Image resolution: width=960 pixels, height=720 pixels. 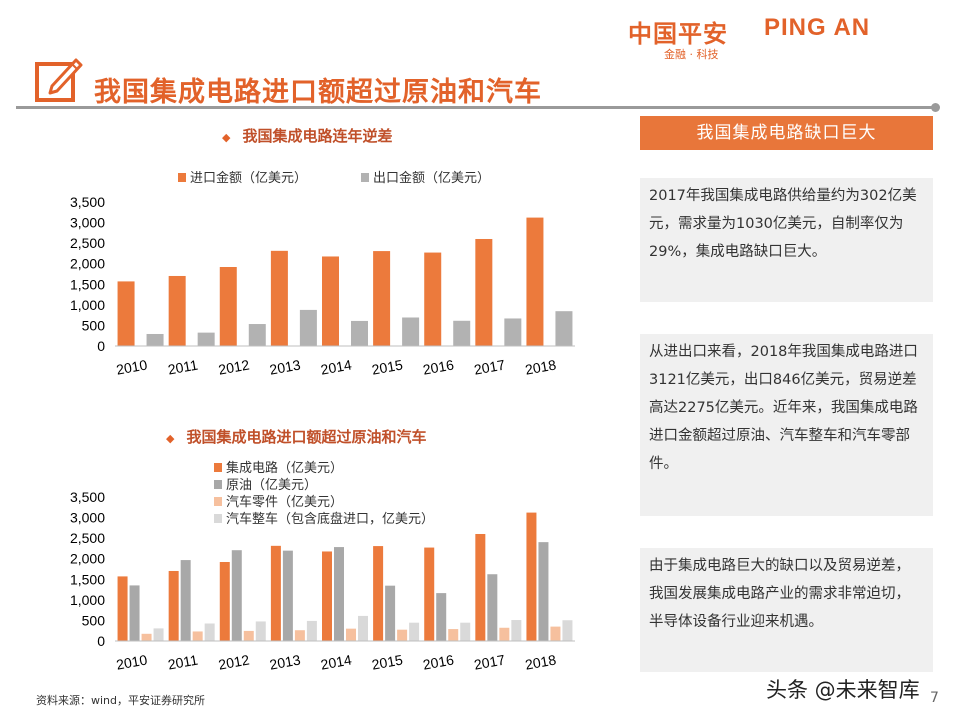 What do you see at coordinates (87, 264) in the screenshot?
I see `y-tick-label: 2,000` at bounding box center [87, 264].